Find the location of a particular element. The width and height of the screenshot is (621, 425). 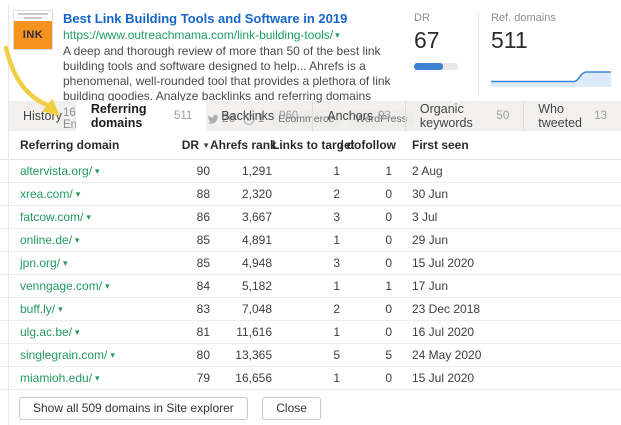

url-caret-down-icon: ▾ is located at coordinates (337, 35).